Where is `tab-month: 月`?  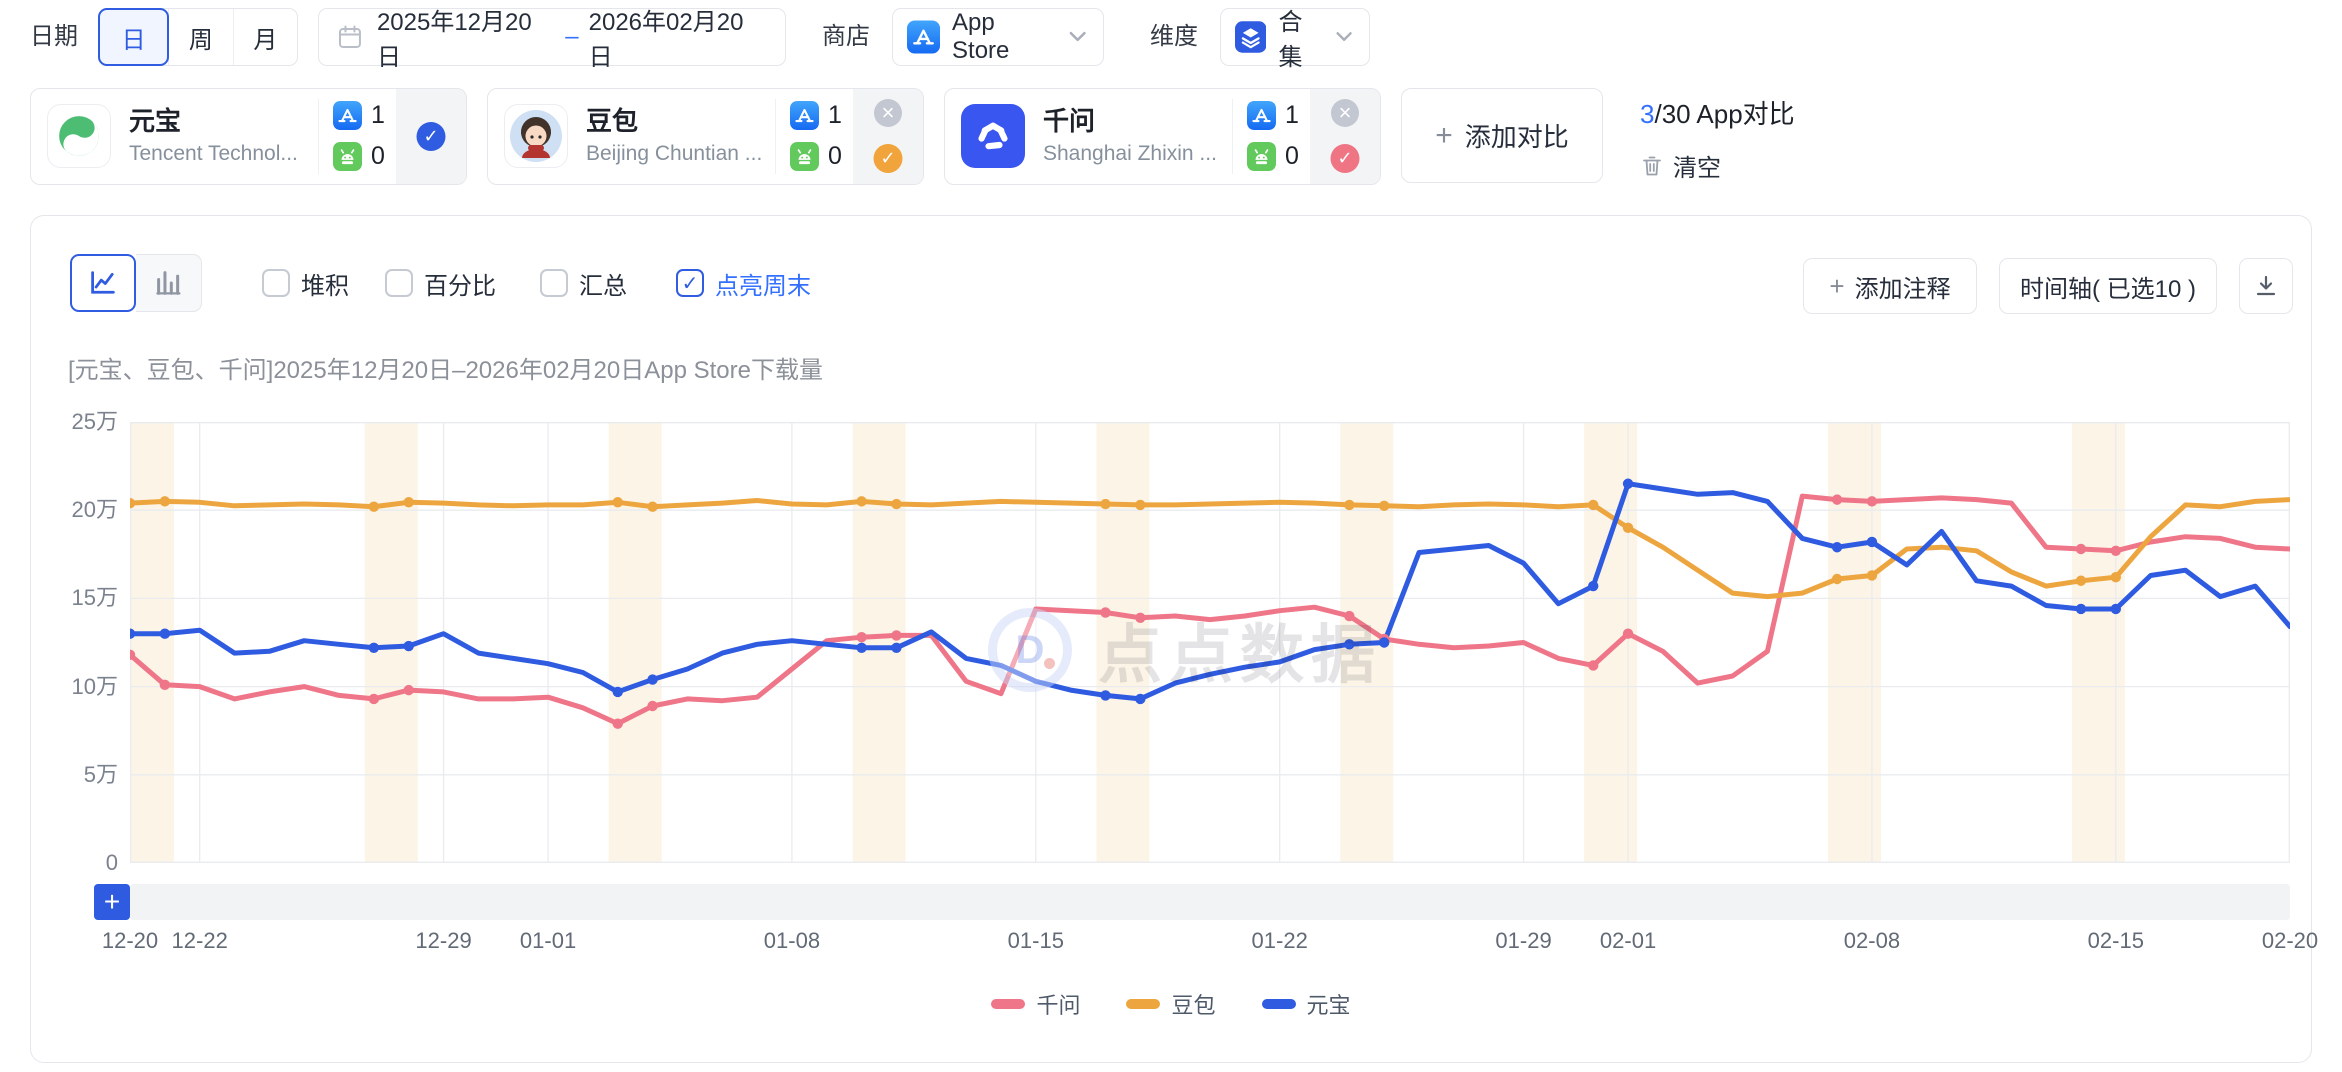 tab-month: 月 is located at coordinates (264, 37).